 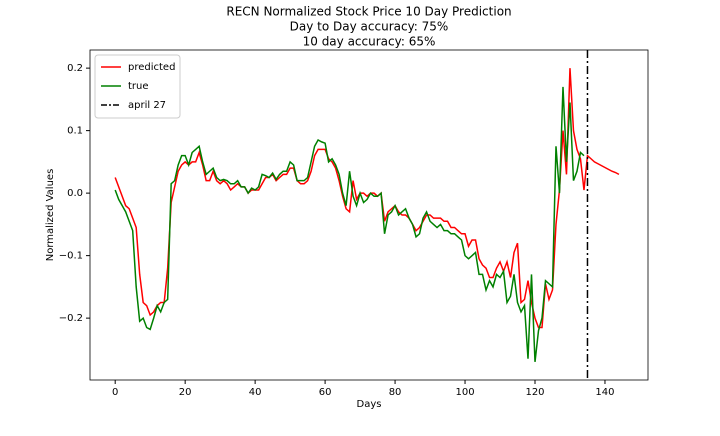 What do you see at coordinates (369, 27) in the screenshot?
I see `chart-subtitle: Day to Day accuracy: 75%` at bounding box center [369, 27].